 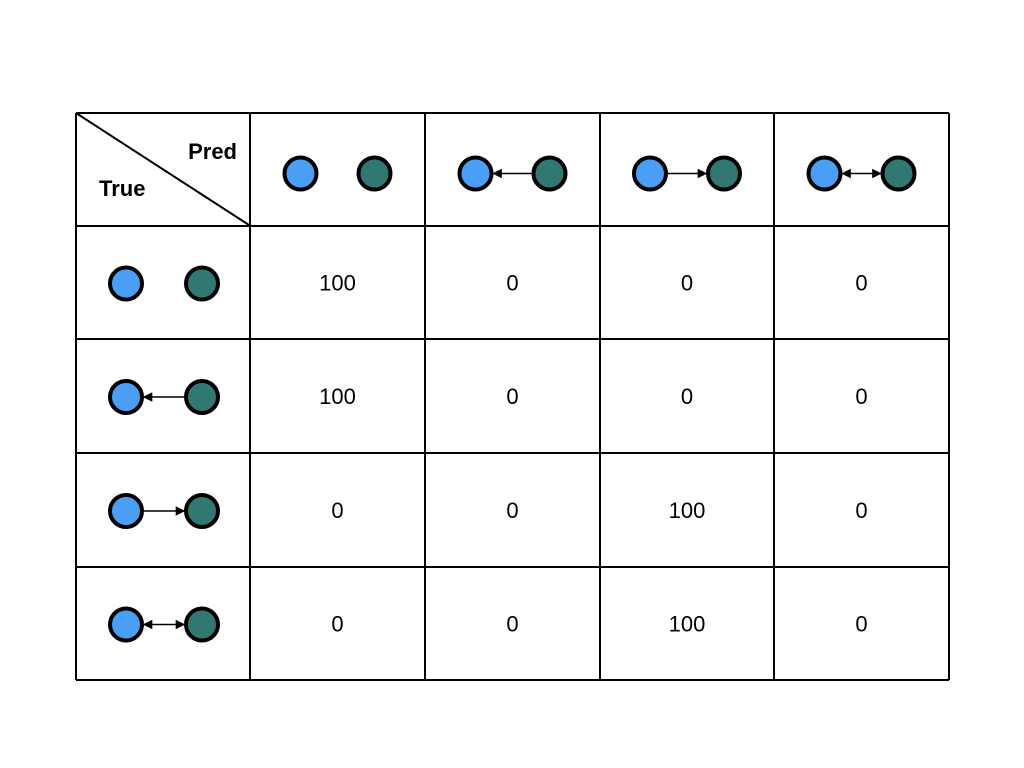 I want to click on row-headers, so click(x=164, y=454).